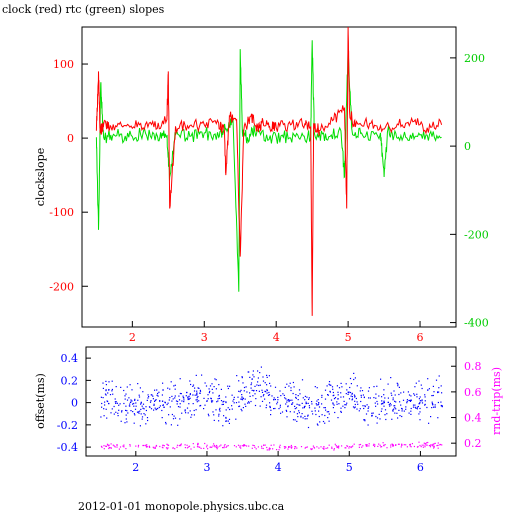 Image resolution: width=512 pixels, height=512 pixels. Describe the element at coordinates (67, 447) in the screenshot. I see `y-tick-label-left: -0.4` at that location.